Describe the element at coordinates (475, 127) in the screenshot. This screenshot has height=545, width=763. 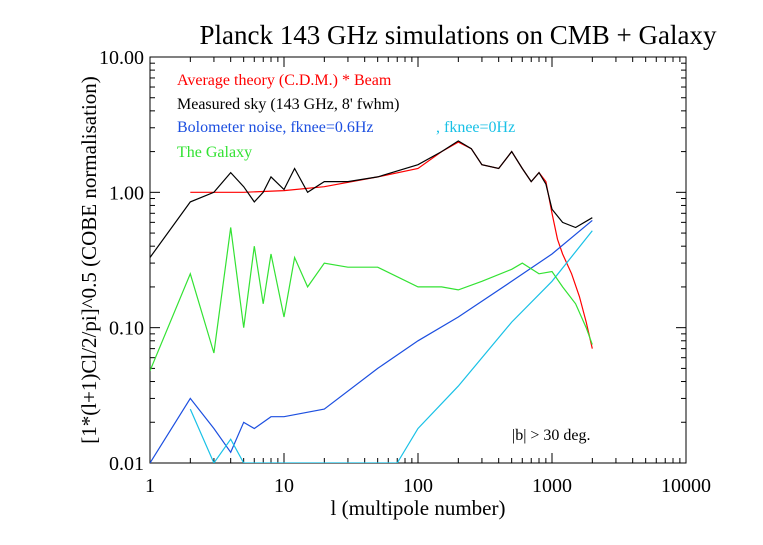
I see `legend-entry-noise-fknee-0: , fknee=0Hz` at that location.